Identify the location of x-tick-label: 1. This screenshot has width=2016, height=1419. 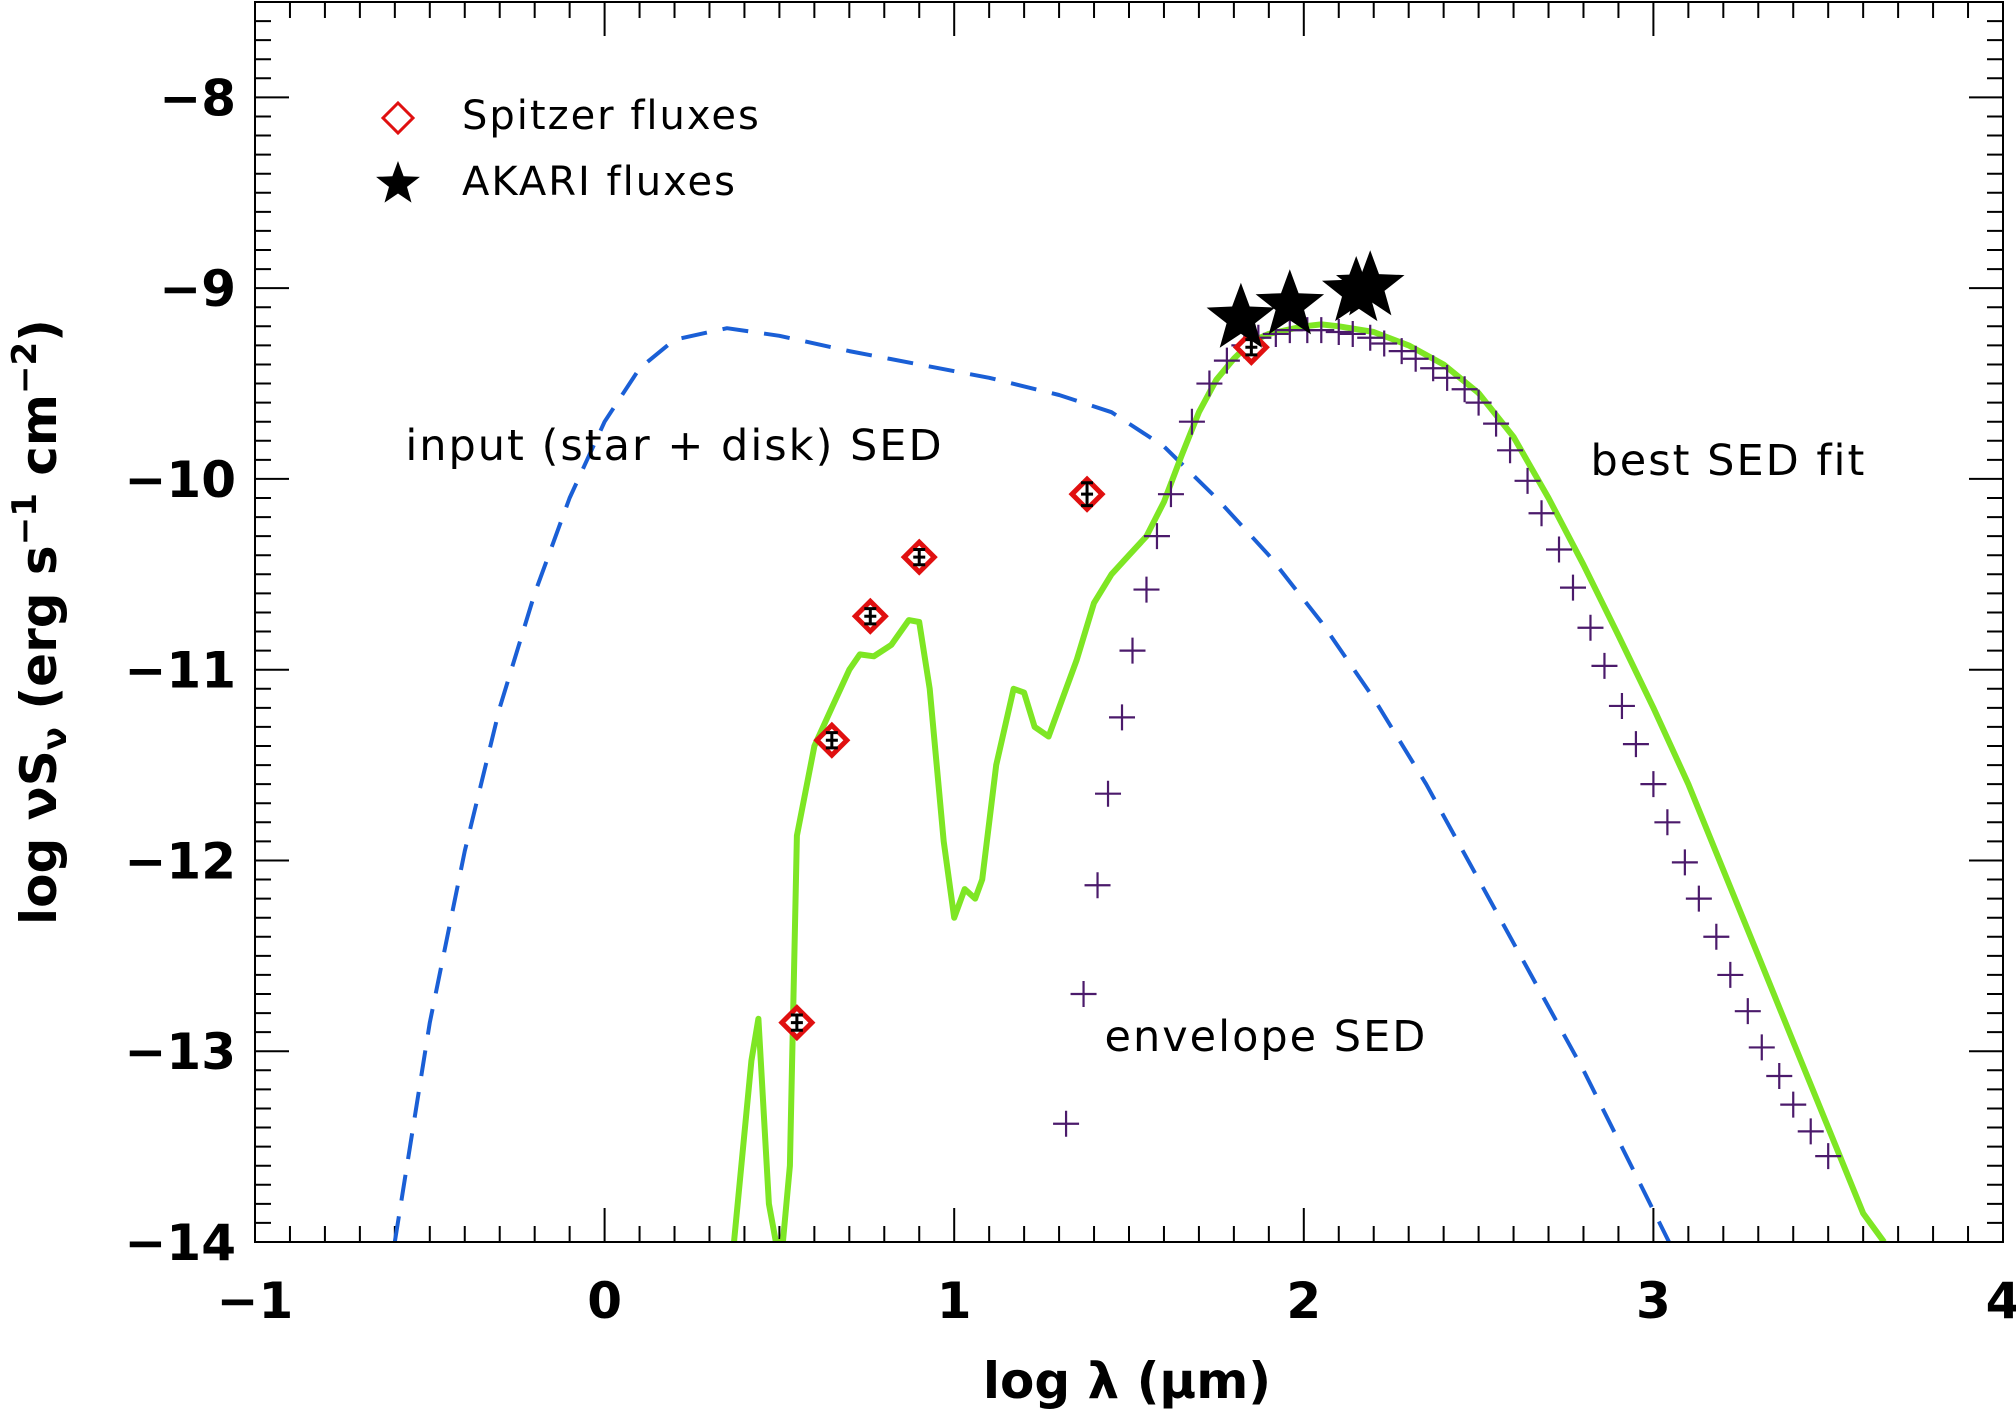
(954, 1301).